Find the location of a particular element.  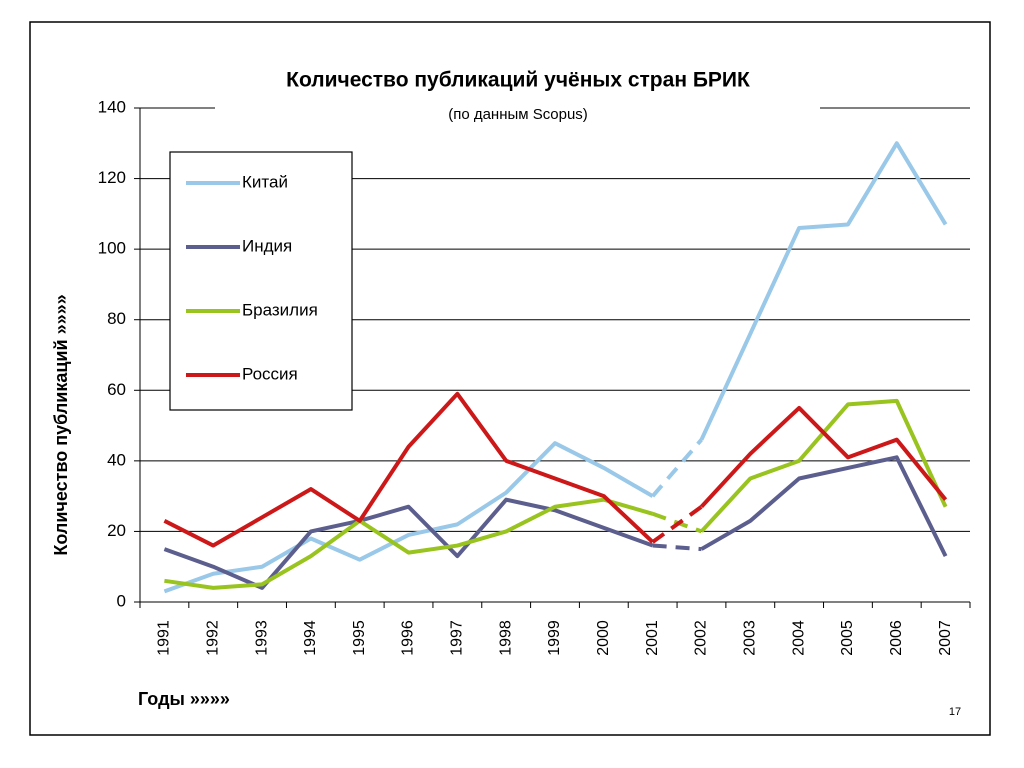

y-axis-label: Количество публикаций »»»» is located at coordinates (61, 424).